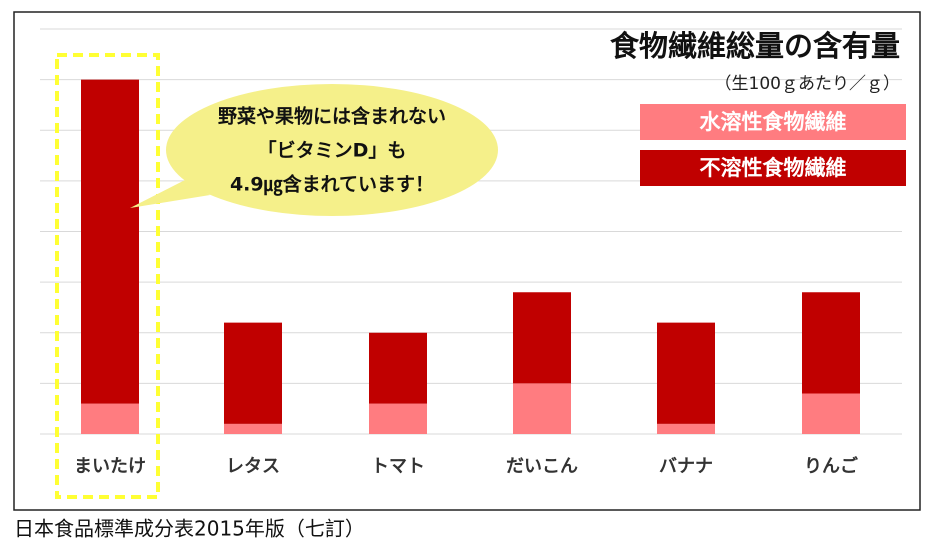  I want to click on legend-label: 不溶性食物繊維, so click(773, 168).